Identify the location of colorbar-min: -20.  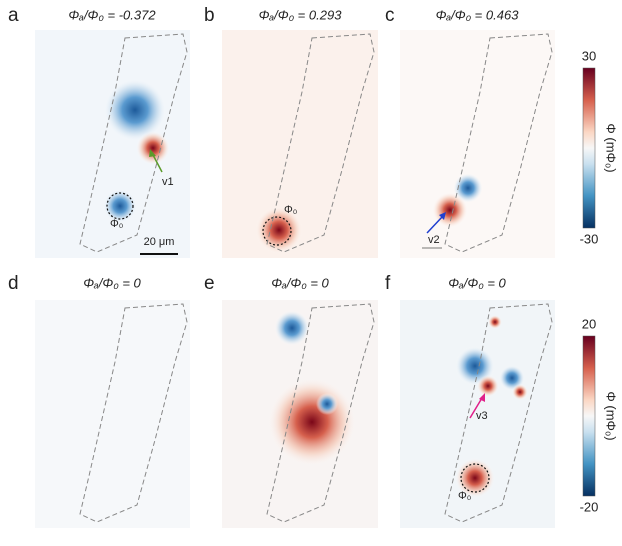
(589, 506).